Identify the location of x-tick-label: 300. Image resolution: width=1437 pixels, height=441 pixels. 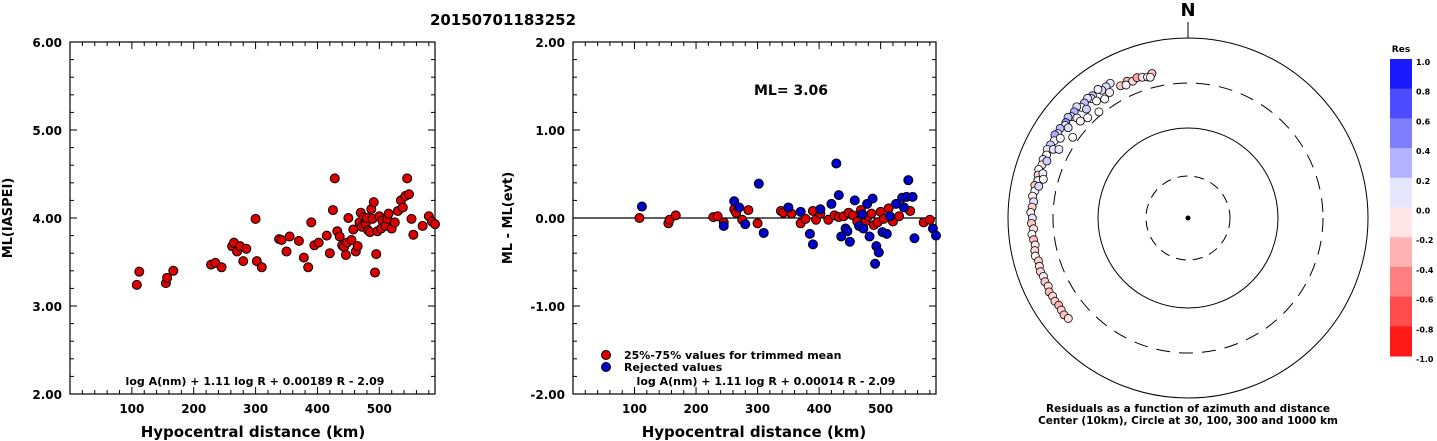
(757, 409).